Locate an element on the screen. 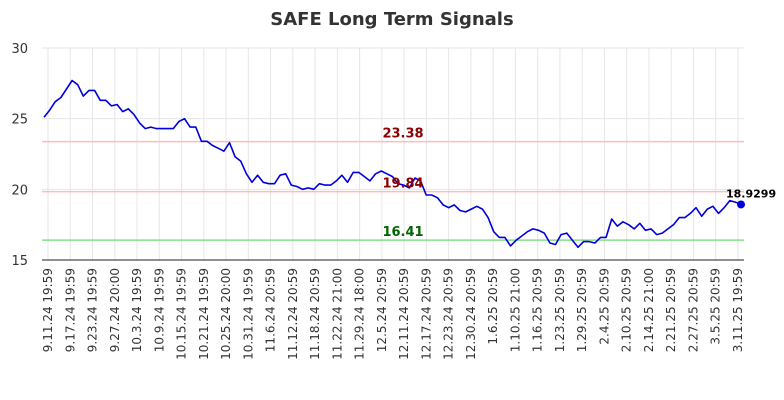  x-tick-label: 10.9.24 19:59 is located at coordinates (159, 310).